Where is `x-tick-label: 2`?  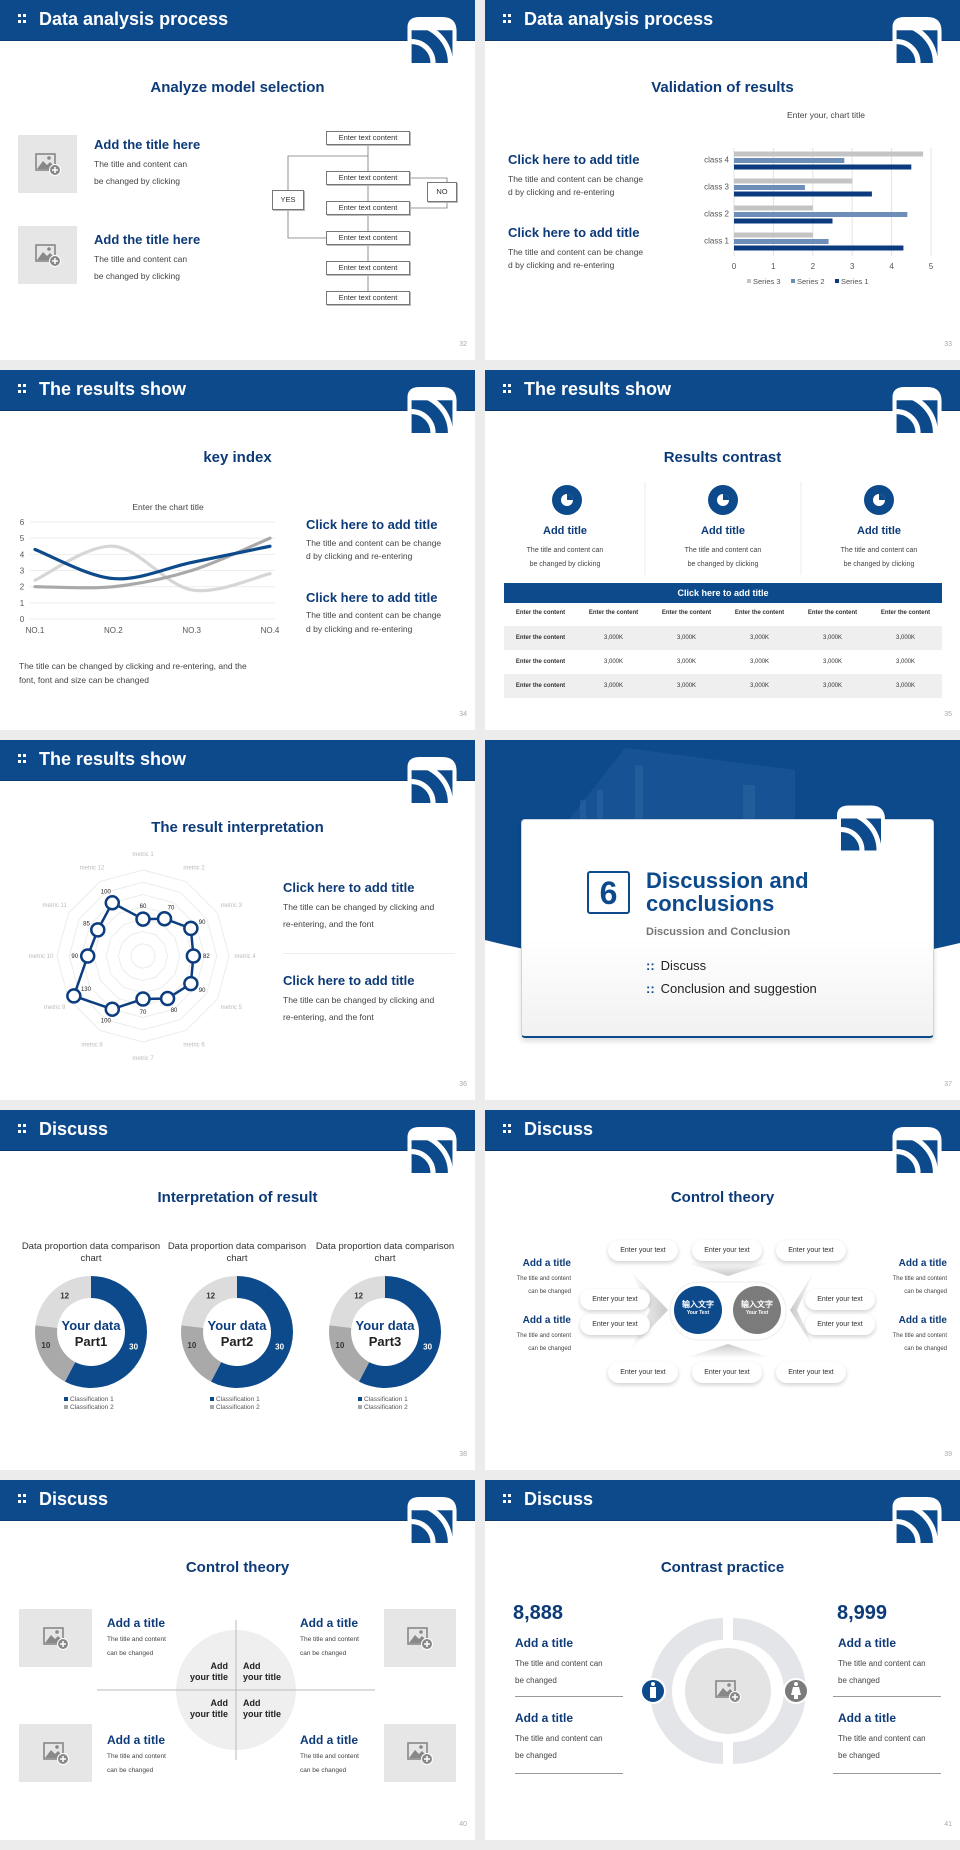
x-tick-label: 2 is located at coordinates (813, 266).